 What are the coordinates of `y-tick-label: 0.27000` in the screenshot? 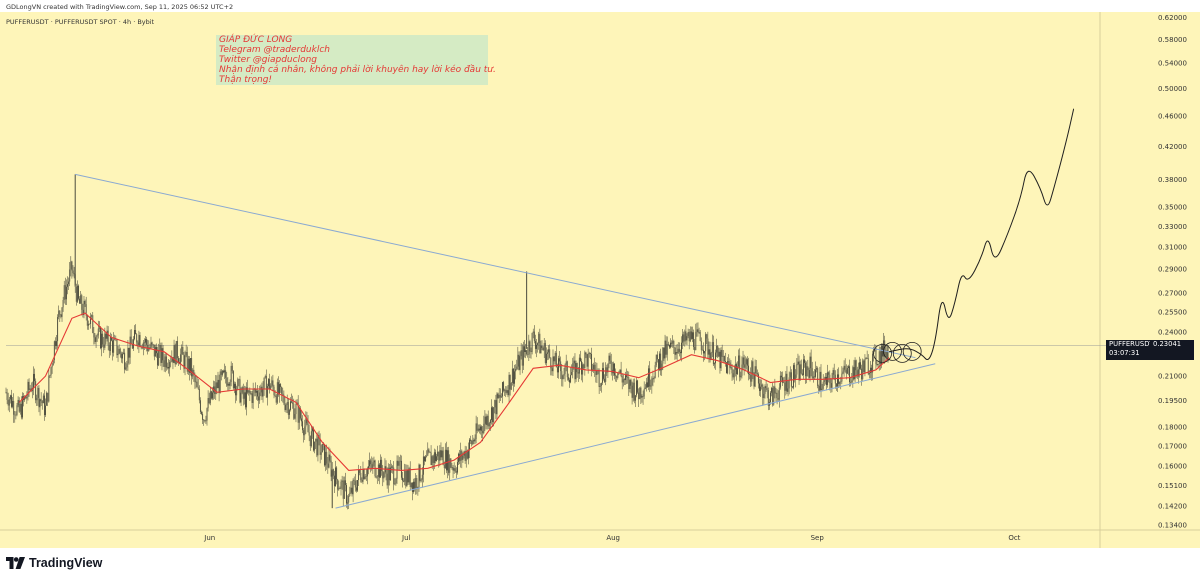 It's located at (1172, 293).